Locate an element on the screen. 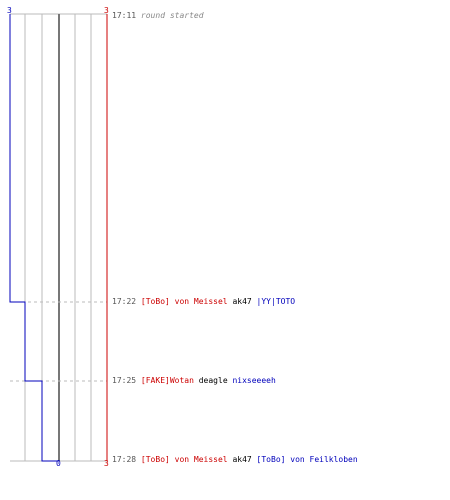 Image resolution: width=450 pixels, height=500 pixels. event-row: 17:22 [ToBo] von Meissel ak47 |YY|TOTO is located at coordinates (203, 302).